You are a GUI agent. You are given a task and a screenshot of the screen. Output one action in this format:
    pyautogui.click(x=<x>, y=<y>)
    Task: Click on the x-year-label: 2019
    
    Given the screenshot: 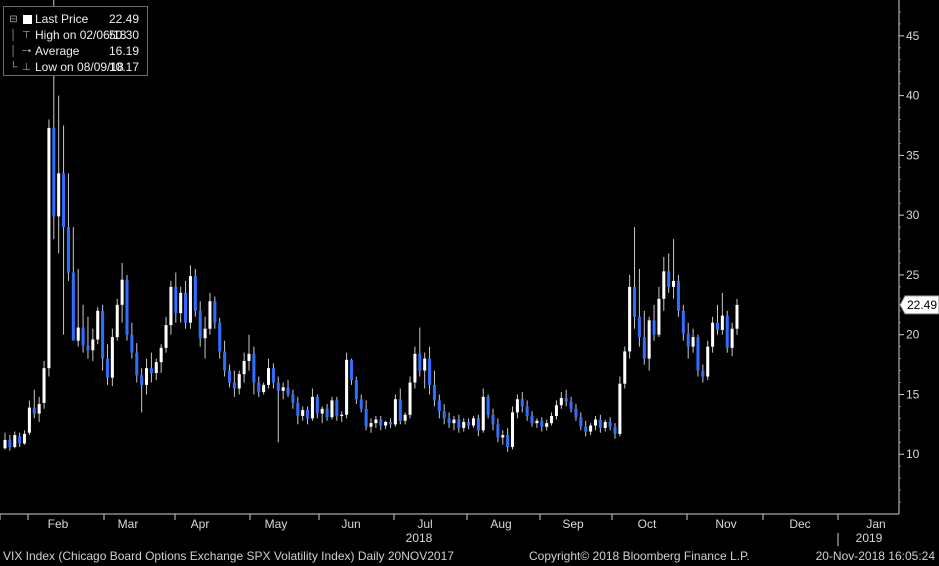 What is the action you would take?
    pyautogui.click(x=869, y=538)
    